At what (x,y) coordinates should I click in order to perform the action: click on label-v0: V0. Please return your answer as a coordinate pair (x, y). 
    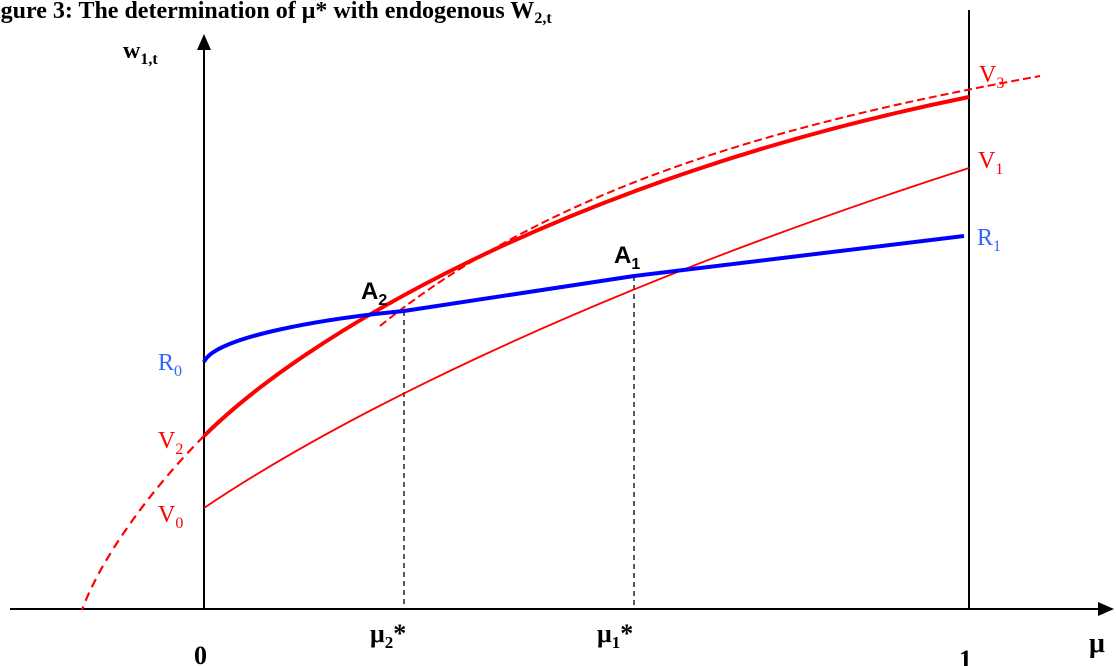
    Looking at the image, I should click on (170, 517).